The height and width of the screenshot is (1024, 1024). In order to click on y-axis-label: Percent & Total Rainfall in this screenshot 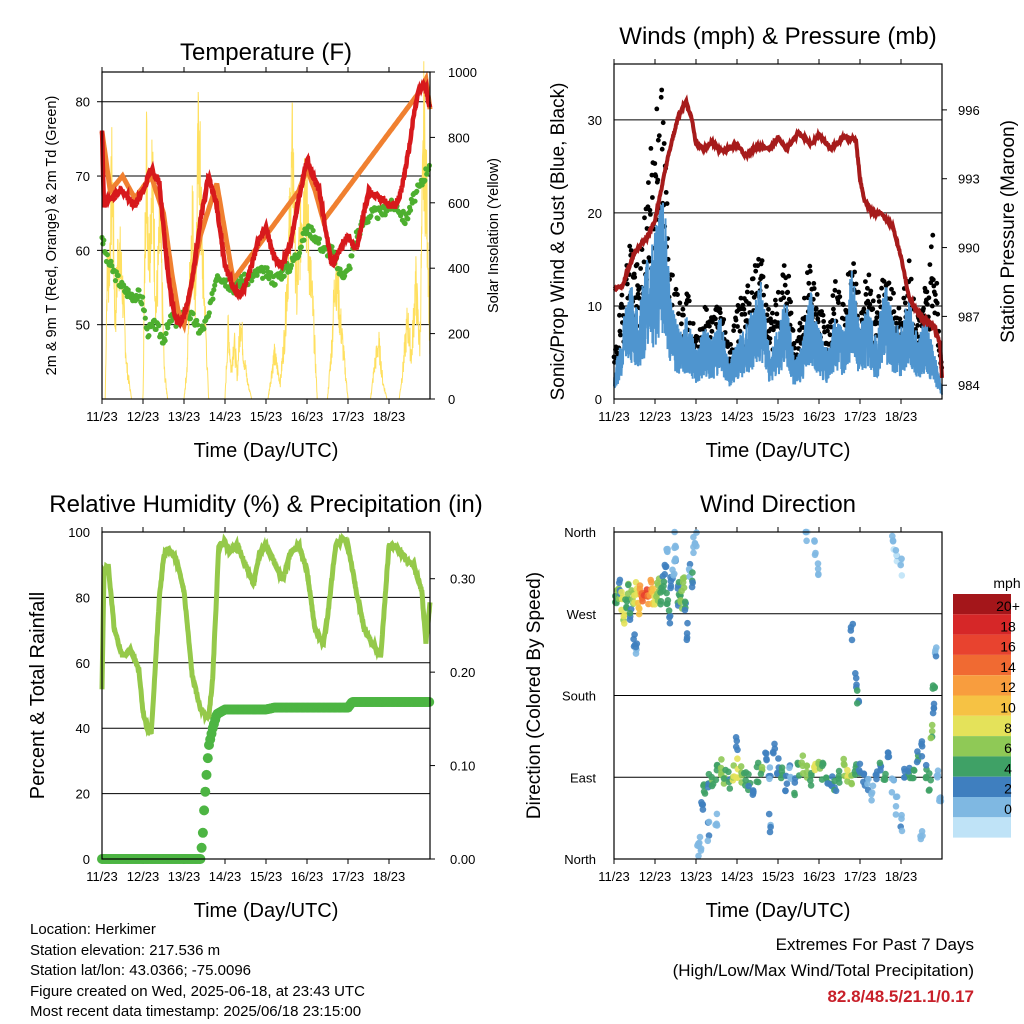, I will do `click(38, 696)`.